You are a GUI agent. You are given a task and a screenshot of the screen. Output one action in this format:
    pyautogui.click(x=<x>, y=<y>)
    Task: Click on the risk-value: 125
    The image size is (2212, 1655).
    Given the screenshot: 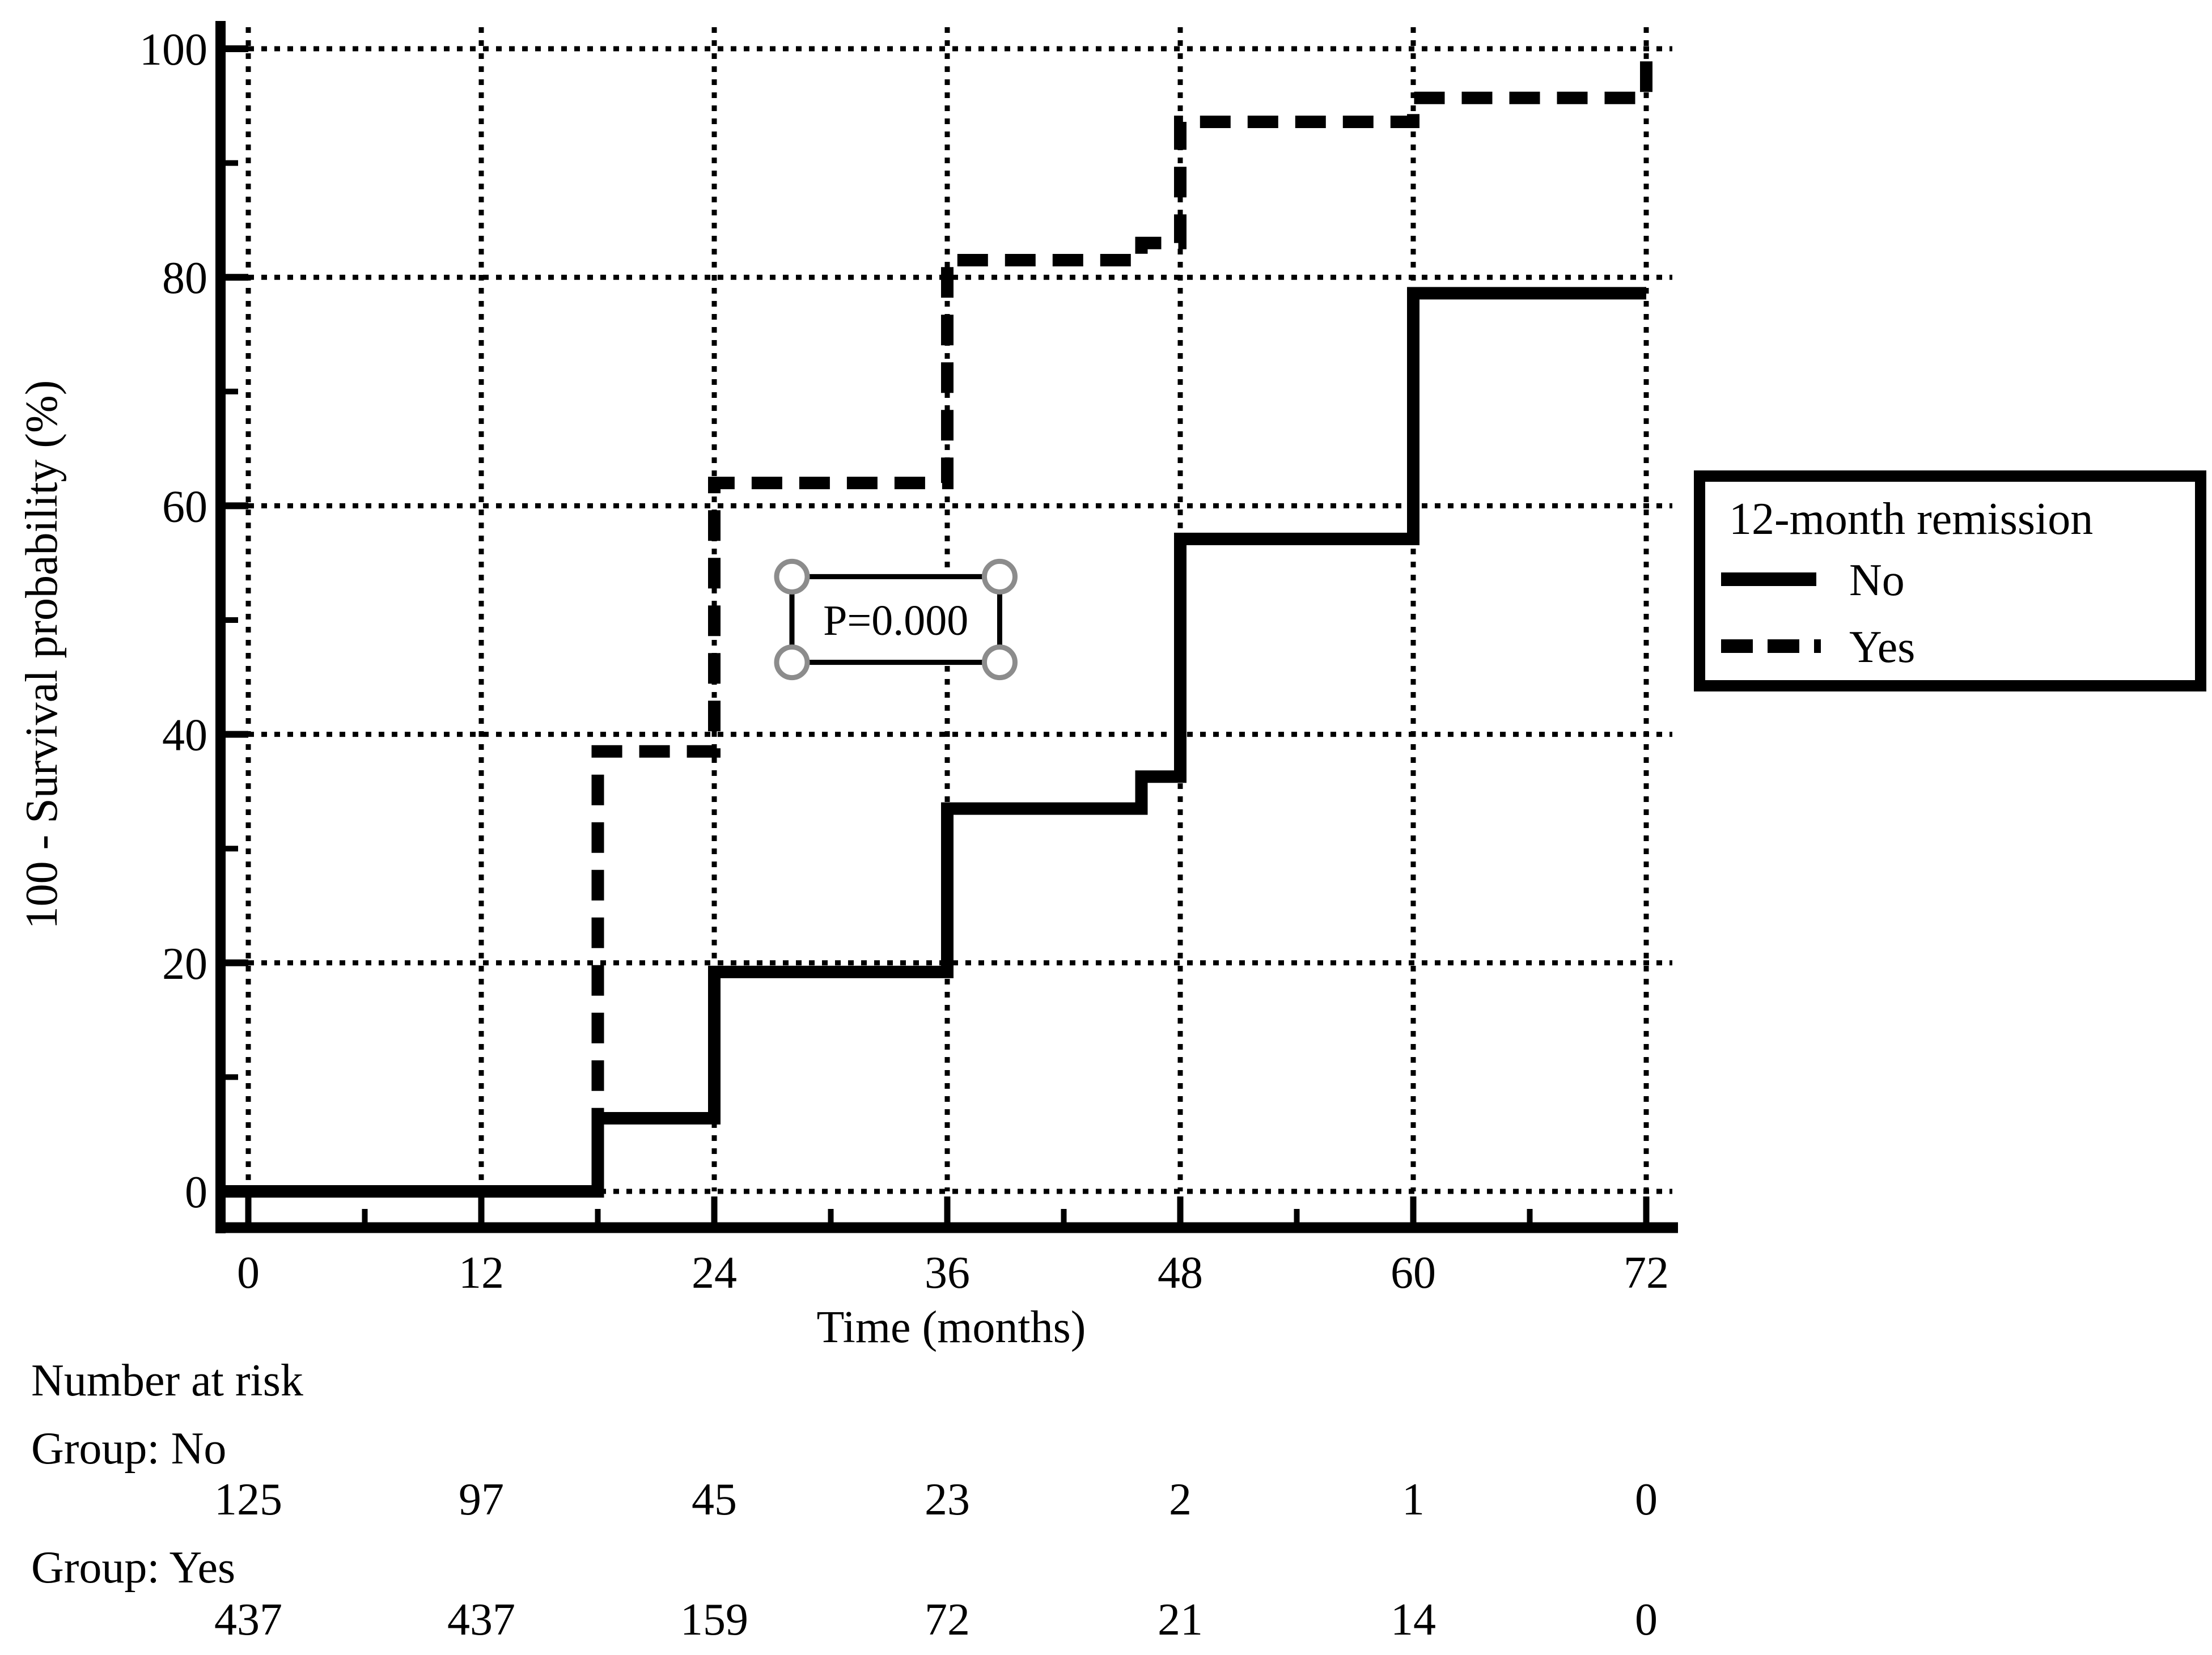 What is the action you would take?
    pyautogui.click(x=248, y=1500)
    